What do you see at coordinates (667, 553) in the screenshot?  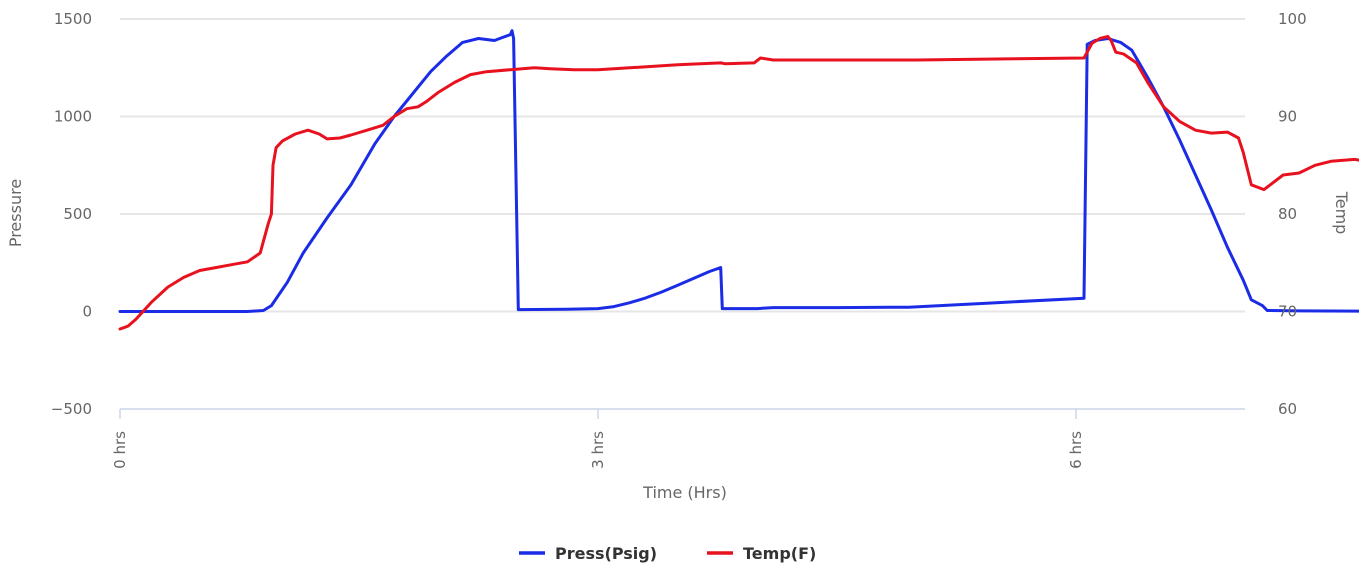 I see `legend: Press(Psig) Temp(F)` at bounding box center [667, 553].